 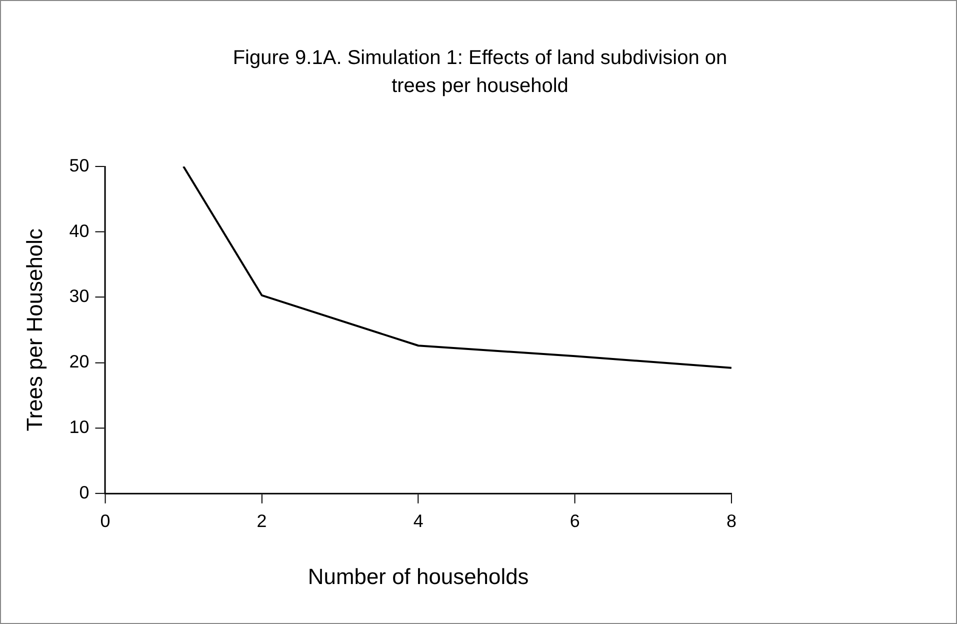 What do you see at coordinates (105, 521) in the screenshot?
I see `x-tick-label: 0` at bounding box center [105, 521].